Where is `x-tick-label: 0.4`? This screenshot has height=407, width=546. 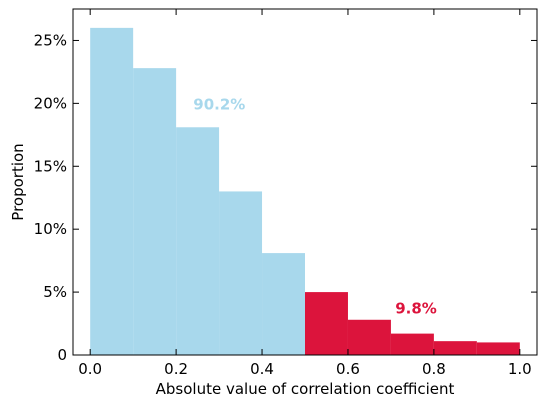 x-tick-label: 0.4 is located at coordinates (262, 369).